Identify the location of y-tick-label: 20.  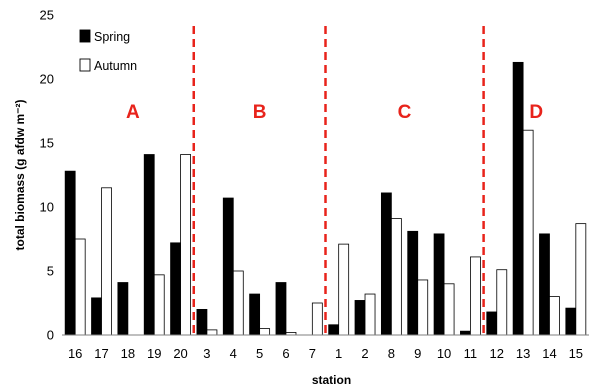
(47, 79).